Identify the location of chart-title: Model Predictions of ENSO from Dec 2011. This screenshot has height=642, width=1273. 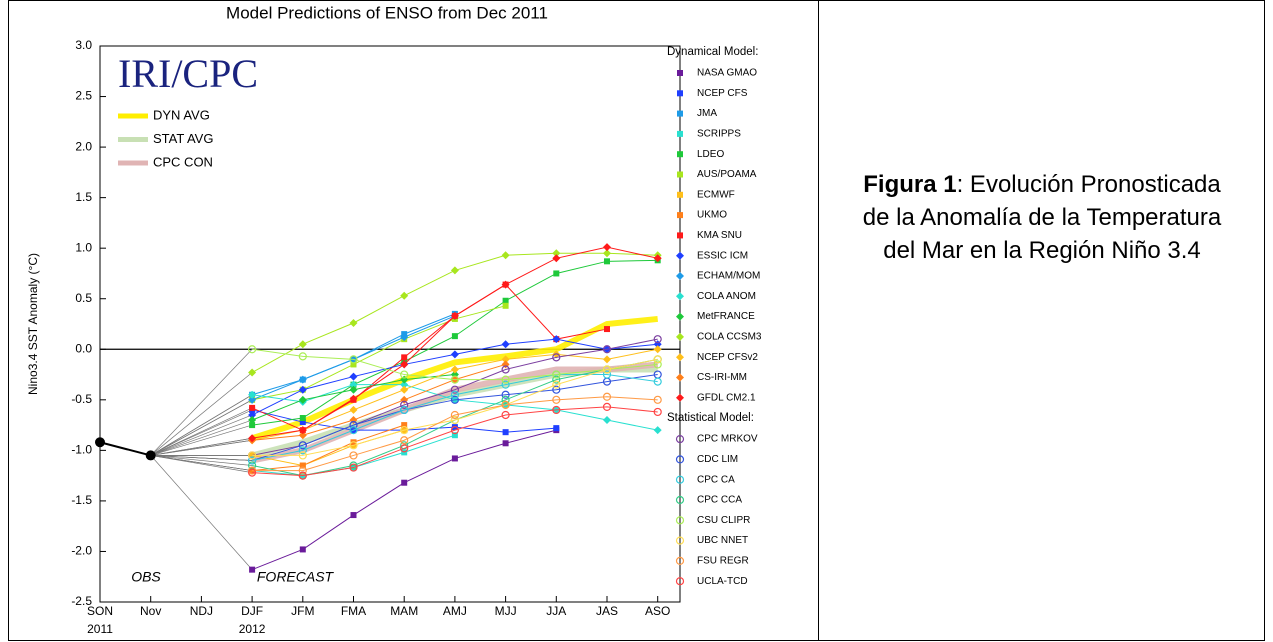
(387, 12).